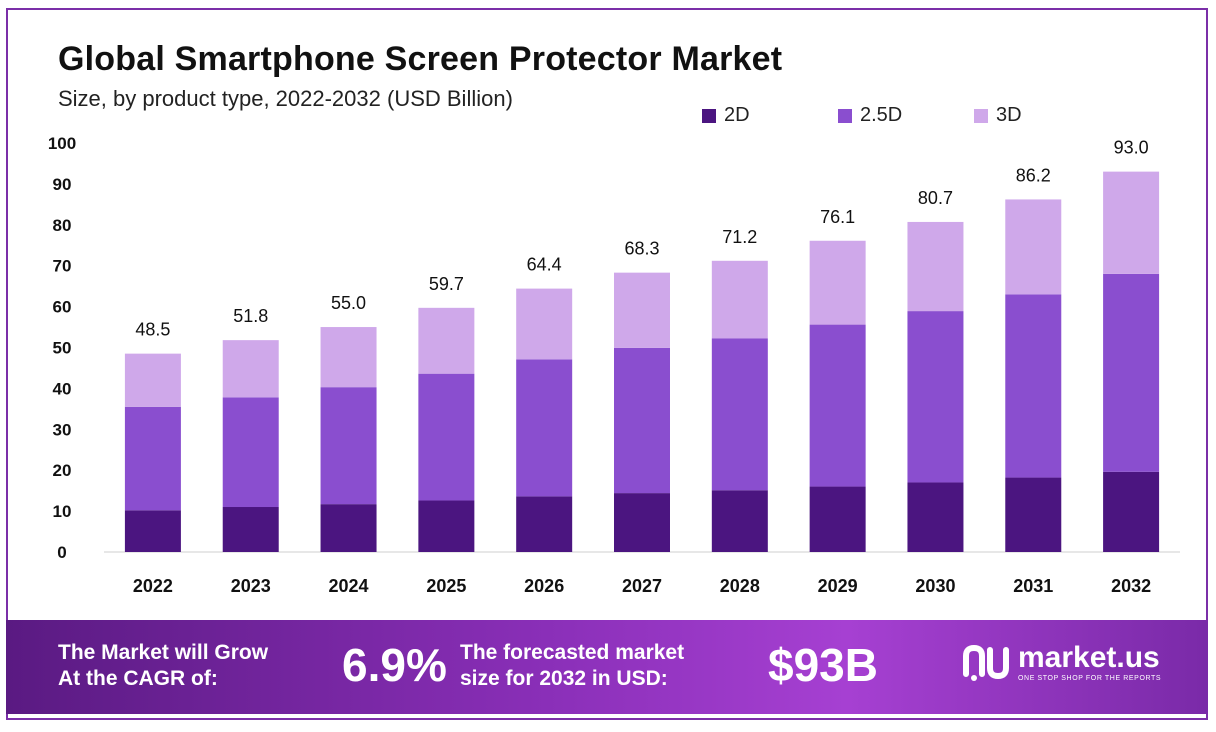 This screenshot has height=732, width=1216. I want to click on legend-label-2d: 2D, so click(737, 115).